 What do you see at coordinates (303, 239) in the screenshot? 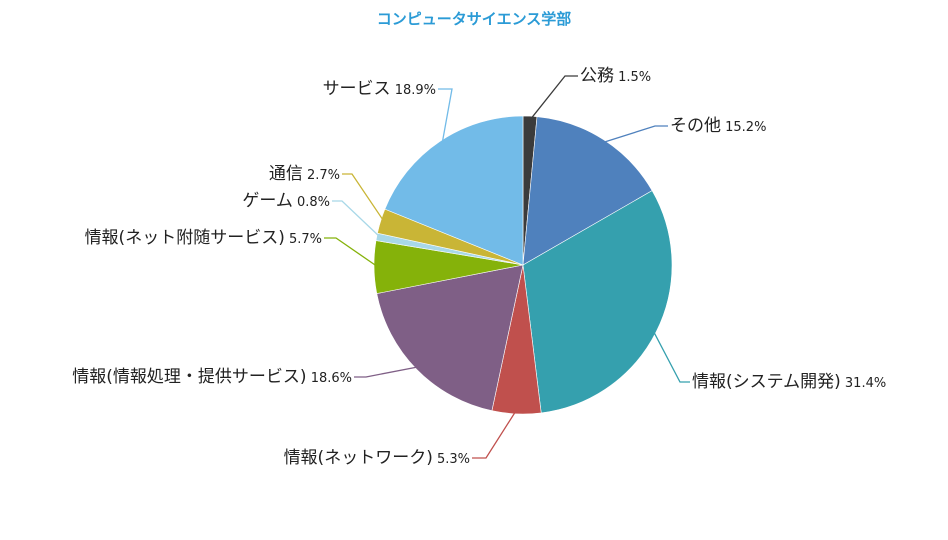
I see `slice-label-value: 5.7%` at bounding box center [303, 239].